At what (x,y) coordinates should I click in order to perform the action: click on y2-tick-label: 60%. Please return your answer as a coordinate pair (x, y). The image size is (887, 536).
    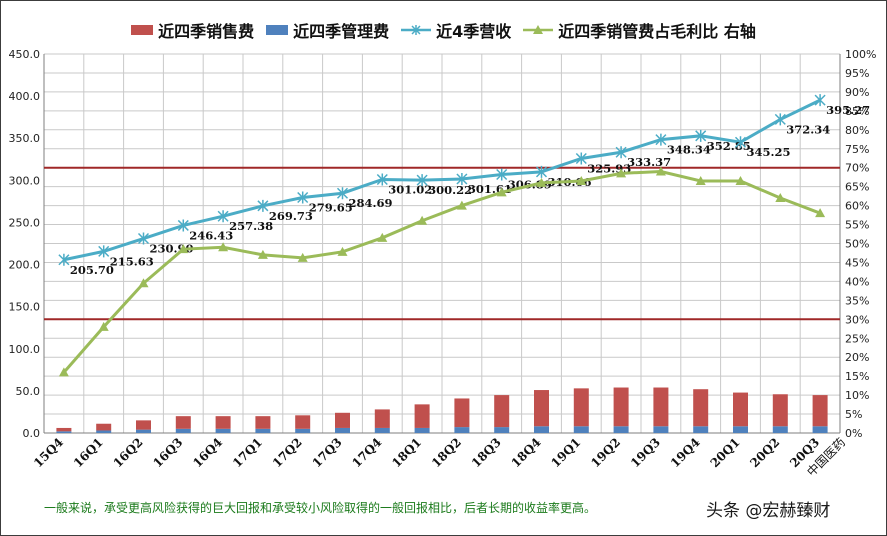
    Looking at the image, I should click on (857, 206).